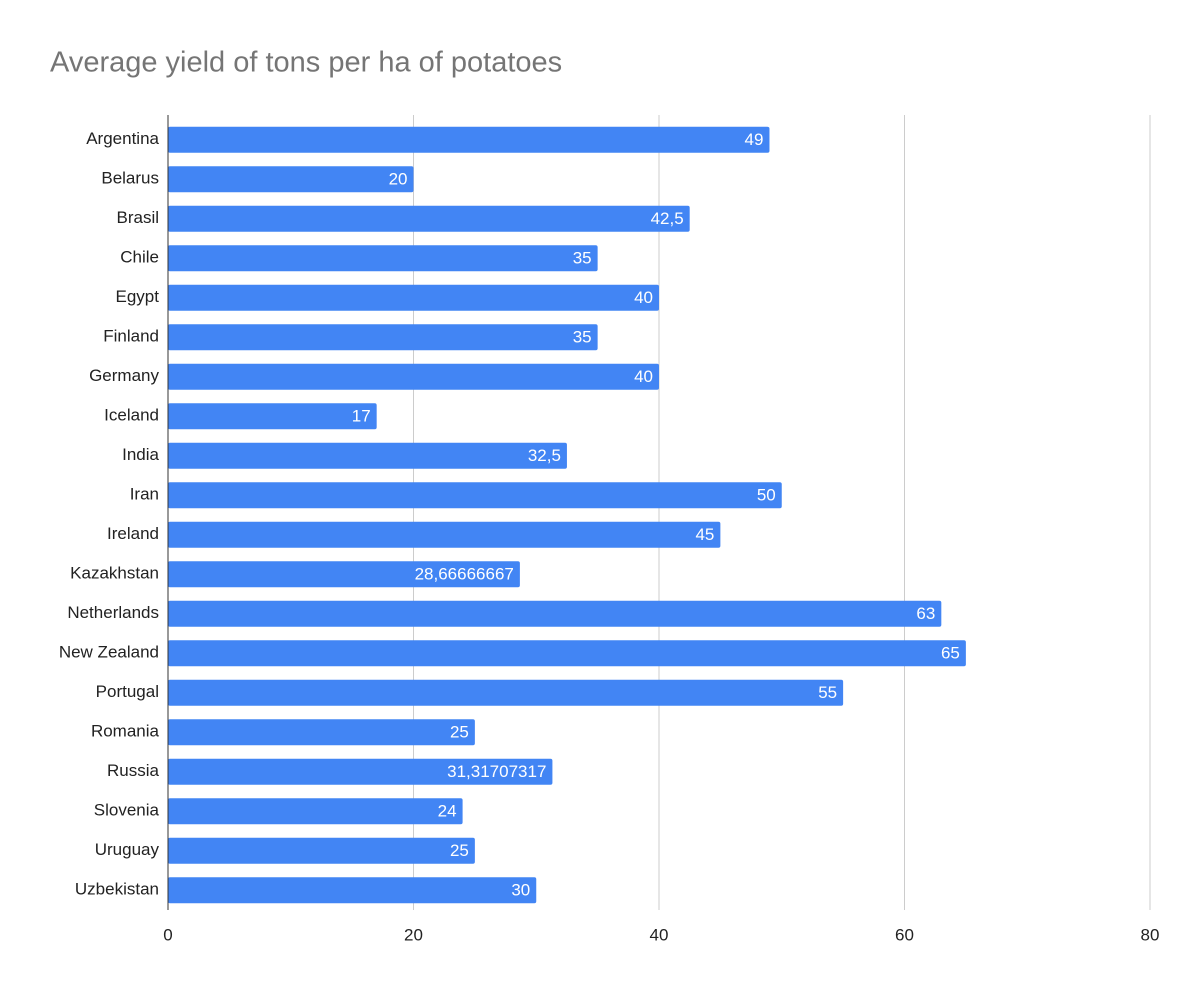 This screenshot has height=995, width=1200. I want to click on y-tick-label: Iceland, so click(131, 415).